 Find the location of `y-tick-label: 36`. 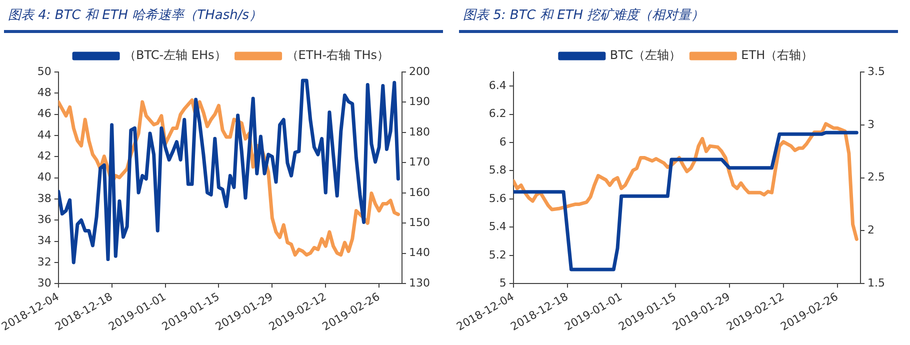

y-tick-label: 36 is located at coordinates (44, 219).